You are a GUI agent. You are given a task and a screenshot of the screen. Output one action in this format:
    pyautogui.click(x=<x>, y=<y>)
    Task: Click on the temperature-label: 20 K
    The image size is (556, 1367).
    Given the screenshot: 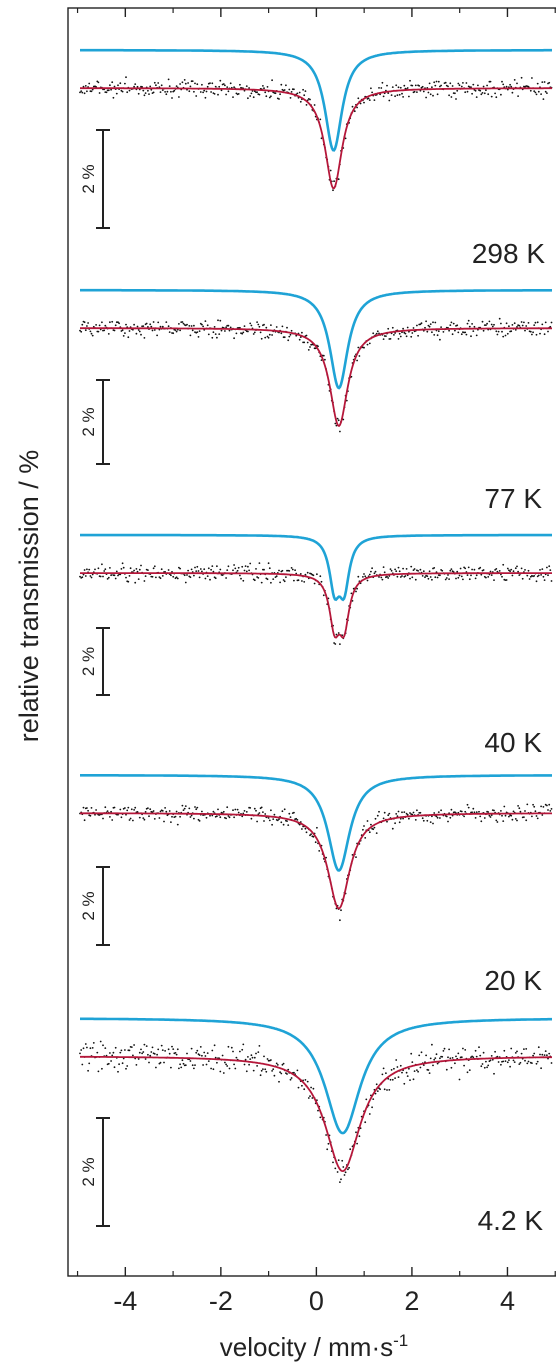 What is the action you would take?
    pyautogui.click(x=513, y=980)
    